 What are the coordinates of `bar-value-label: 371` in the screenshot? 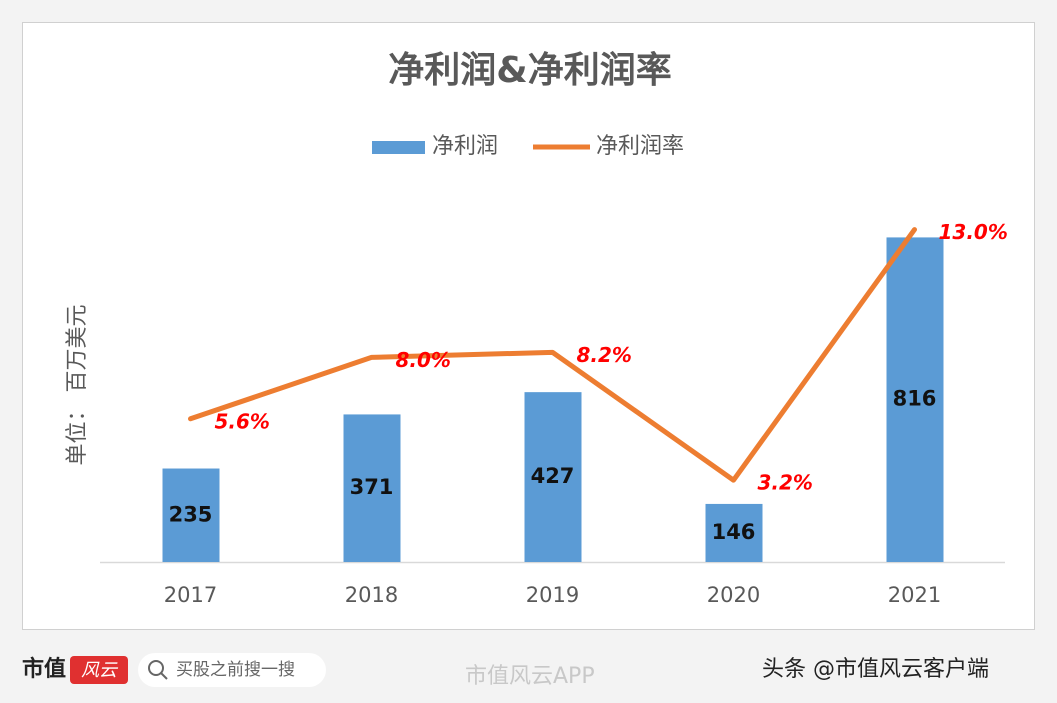 It's located at (372, 487).